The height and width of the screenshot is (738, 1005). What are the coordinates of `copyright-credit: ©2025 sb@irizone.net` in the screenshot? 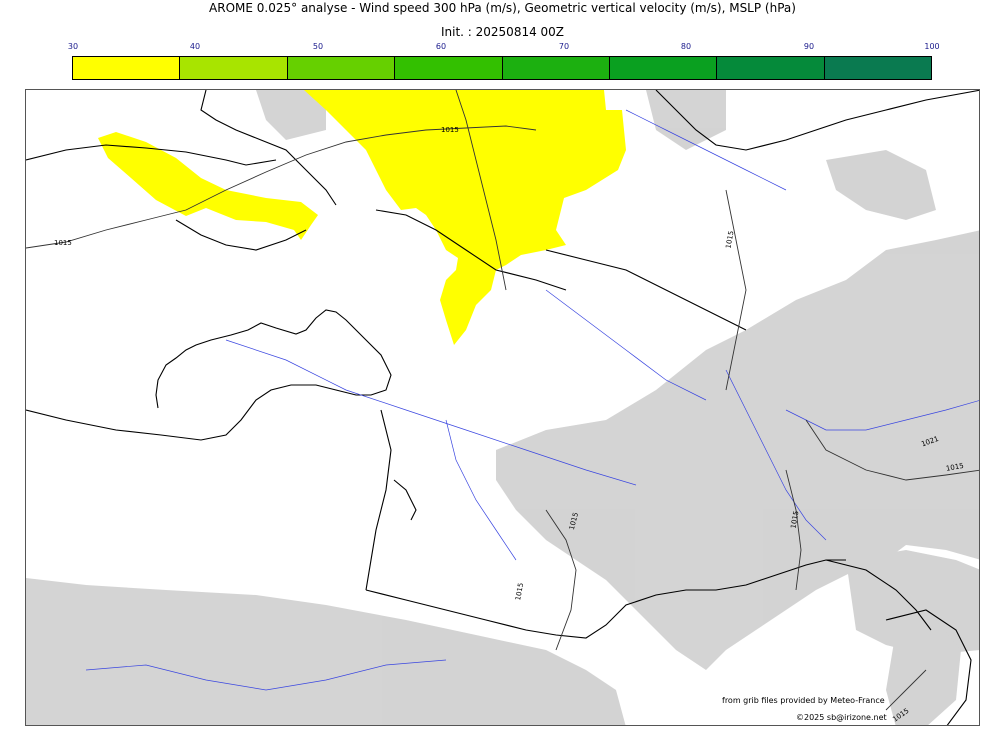 It's located at (841, 717).